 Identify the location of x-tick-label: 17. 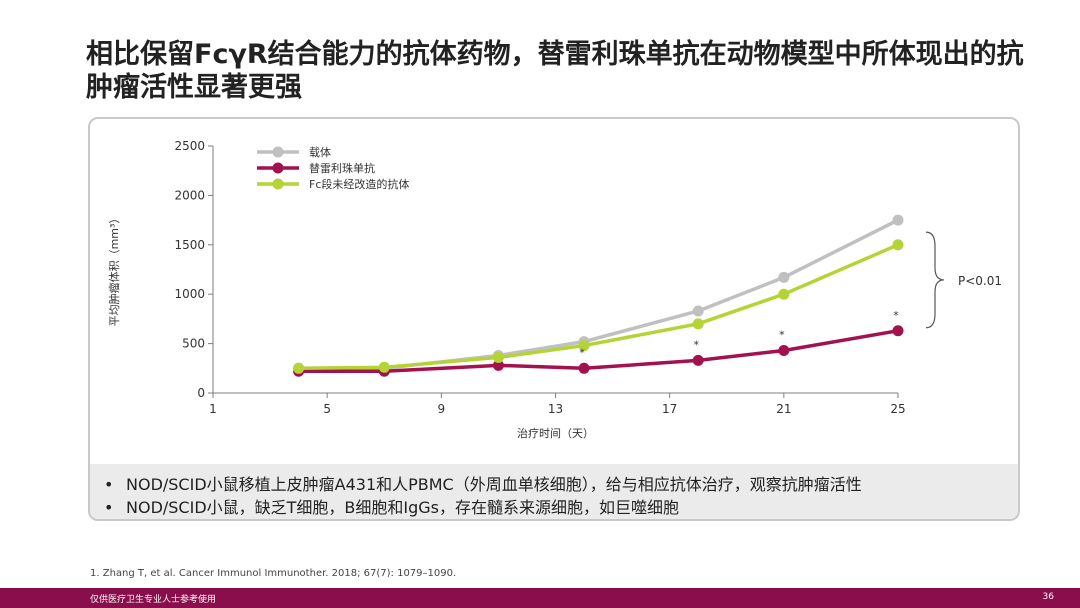
(669, 409).